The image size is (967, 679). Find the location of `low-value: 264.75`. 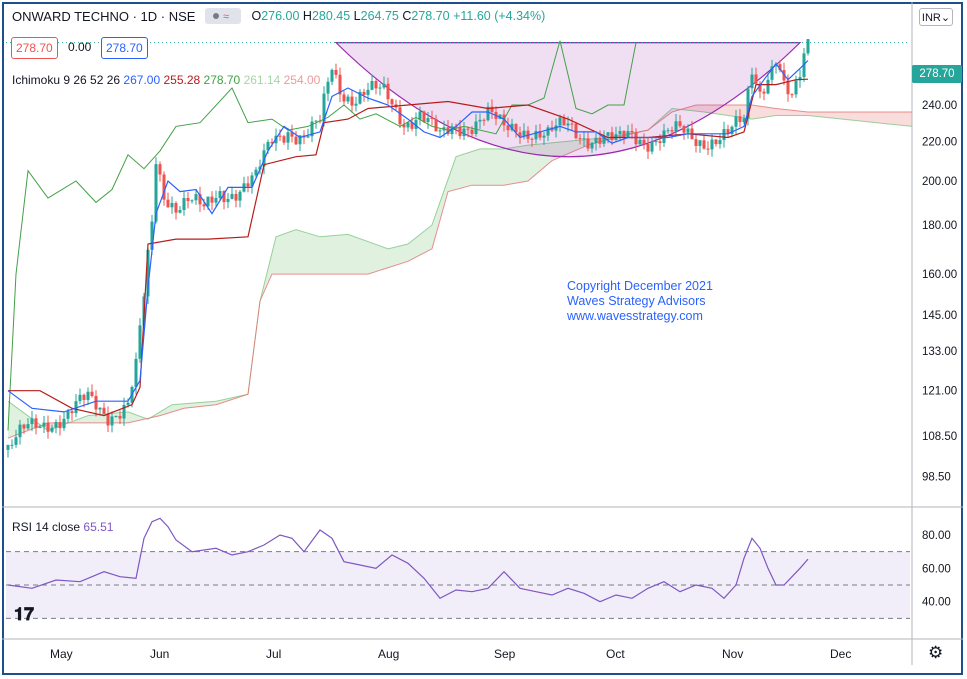

low-value: 264.75 is located at coordinates (379, 16).